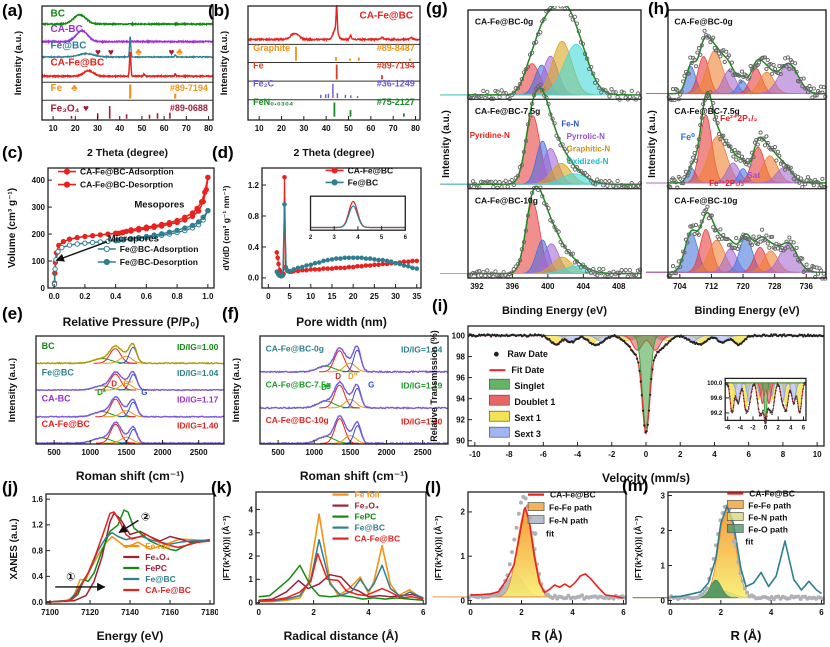  I want to click on svg-text: 400, so click(548, 286).